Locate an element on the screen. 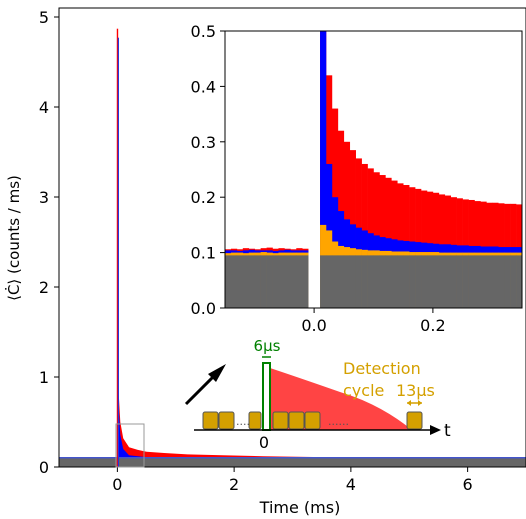 The image size is (526, 519). inset-y-tick-label: 0.2 is located at coordinates (203, 197).